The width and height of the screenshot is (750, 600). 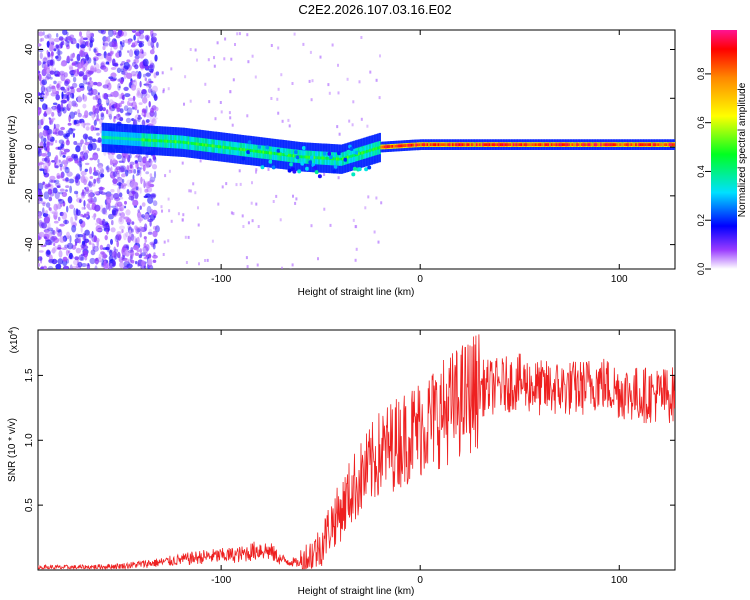 What do you see at coordinates (701, 122) in the screenshot?
I see `colorbar-tick-label: 0.6` at bounding box center [701, 122].